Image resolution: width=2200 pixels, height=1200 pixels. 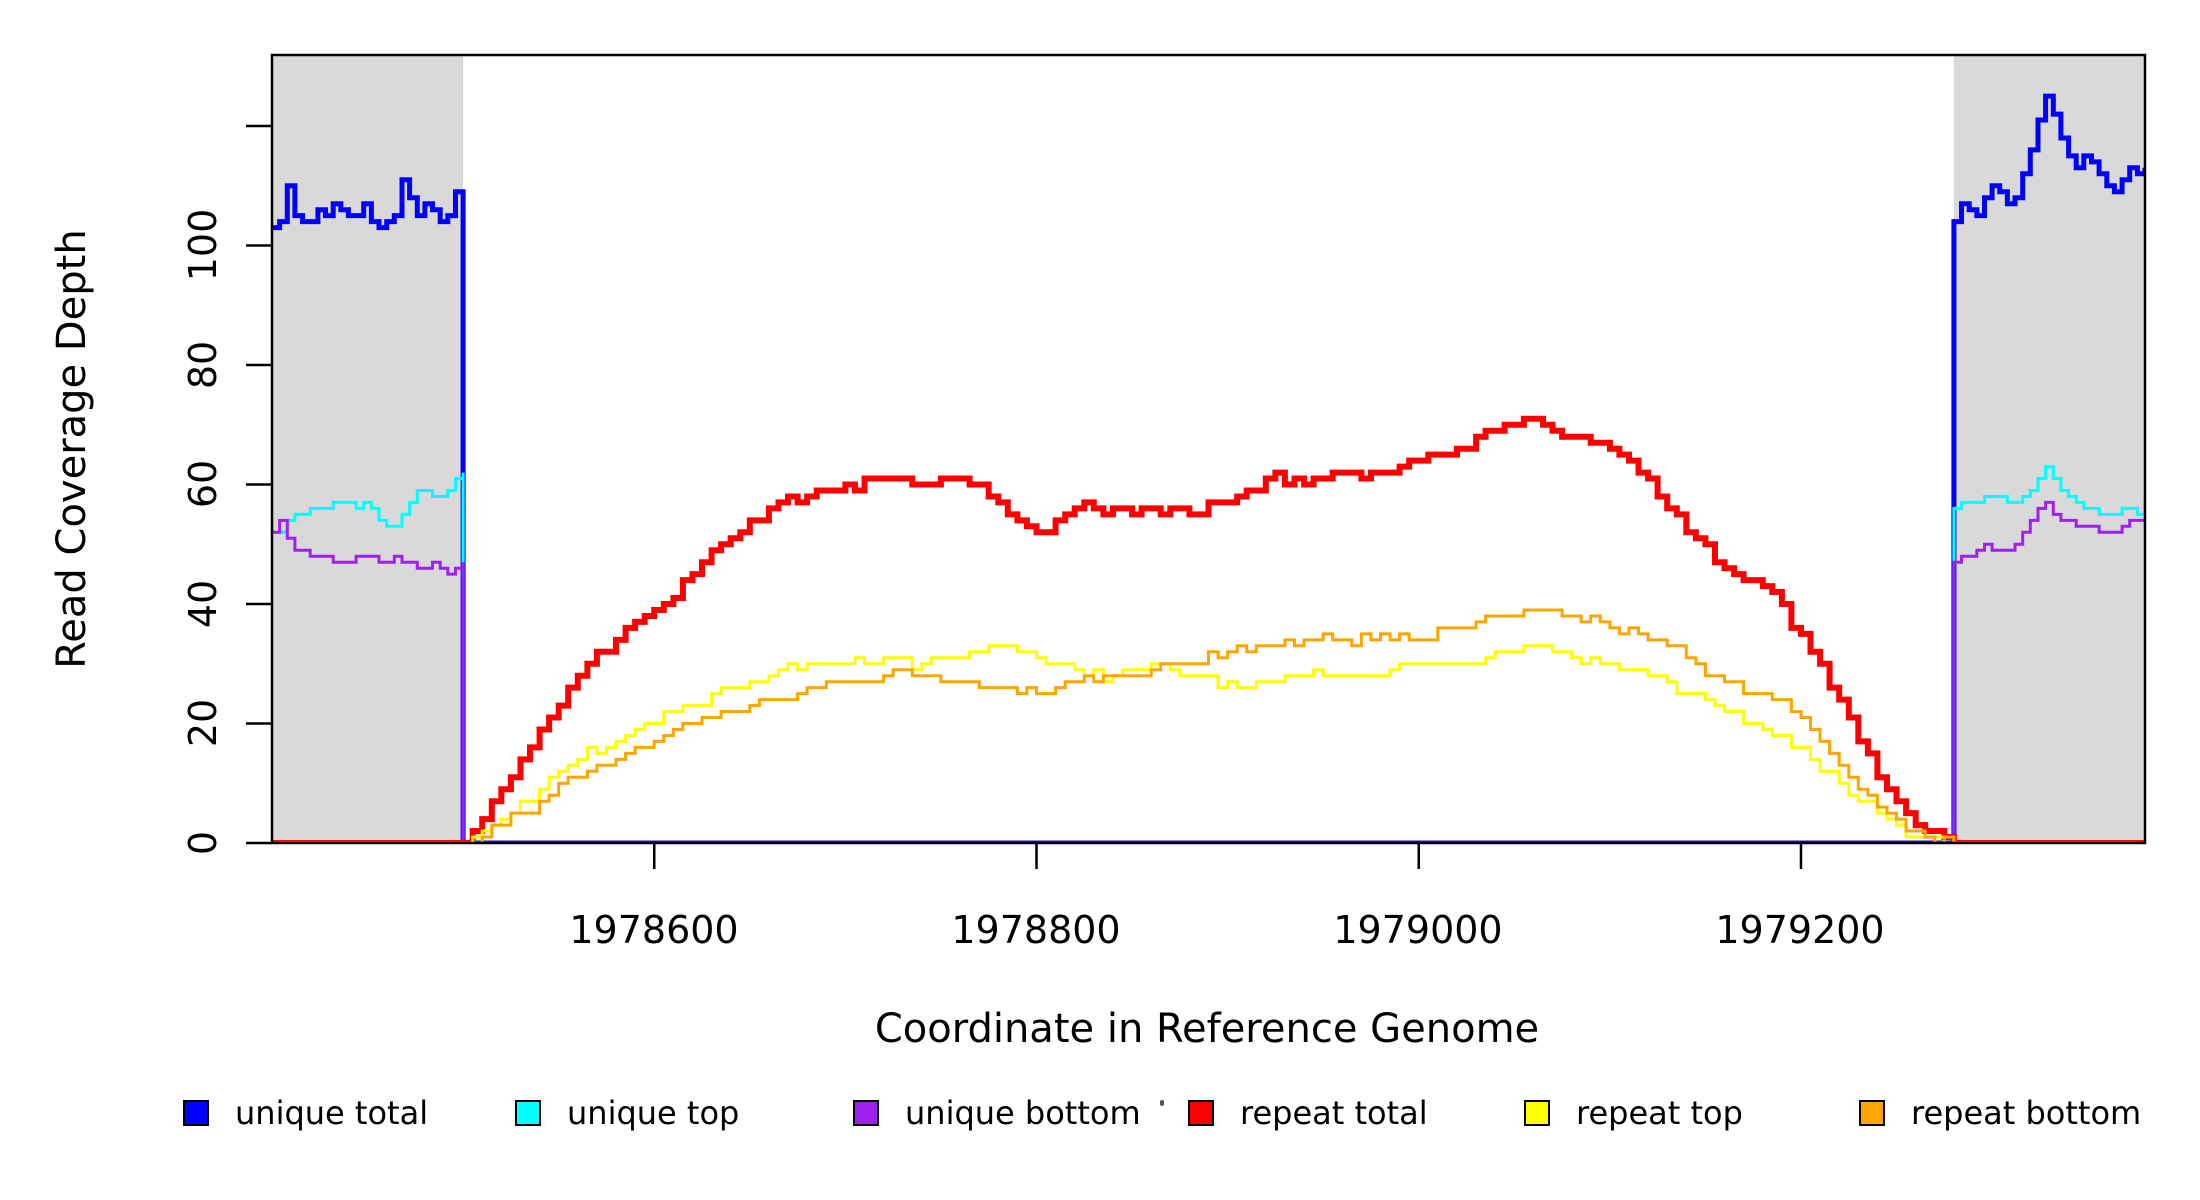 What do you see at coordinates (2049, 449) in the screenshot?
I see `shaded-unique-region-right` at bounding box center [2049, 449].